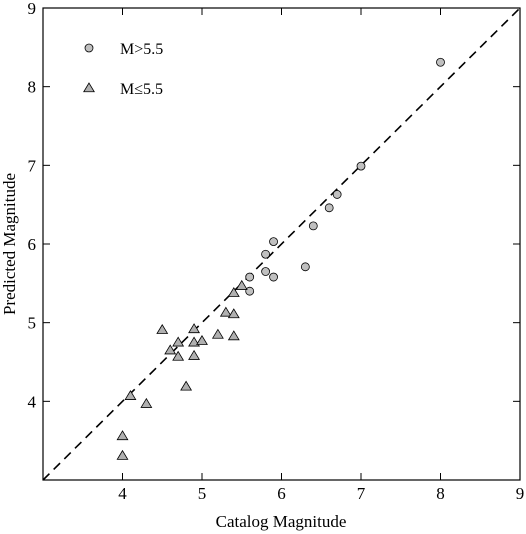 This screenshot has height=534, width=526. I want to click on legend-label-m-le-5-5: M≤5.5, so click(141, 89).